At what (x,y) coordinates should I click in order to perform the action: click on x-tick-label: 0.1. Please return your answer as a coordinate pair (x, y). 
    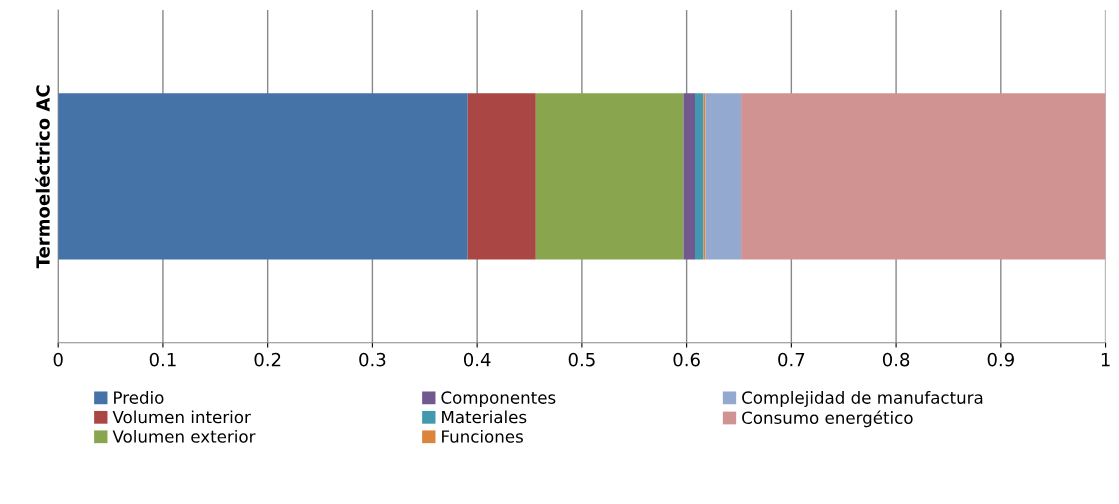
    Looking at the image, I should click on (162, 359).